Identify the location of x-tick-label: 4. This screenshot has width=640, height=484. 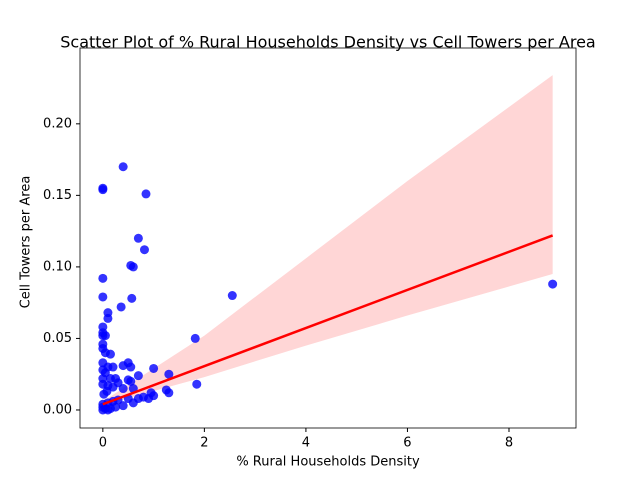
(306, 443).